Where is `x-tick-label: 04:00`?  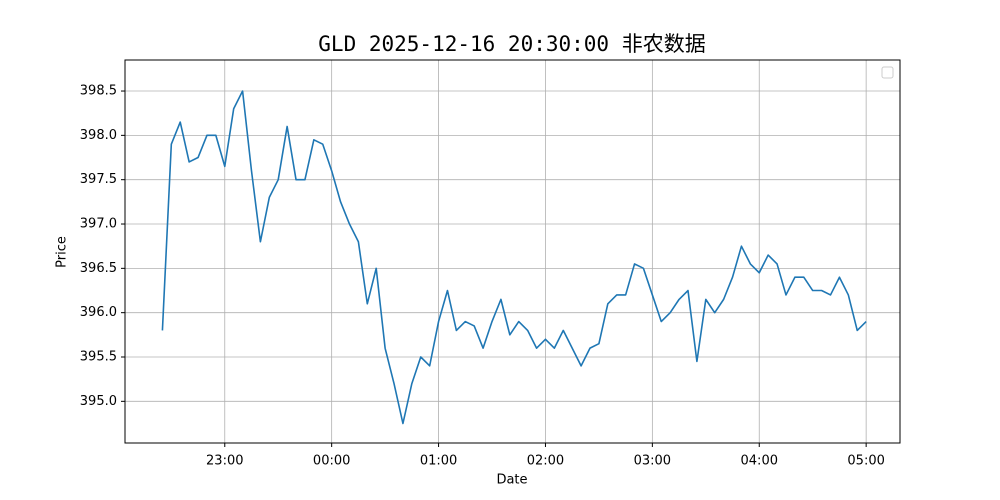 x-tick-label: 04:00 is located at coordinates (759, 461).